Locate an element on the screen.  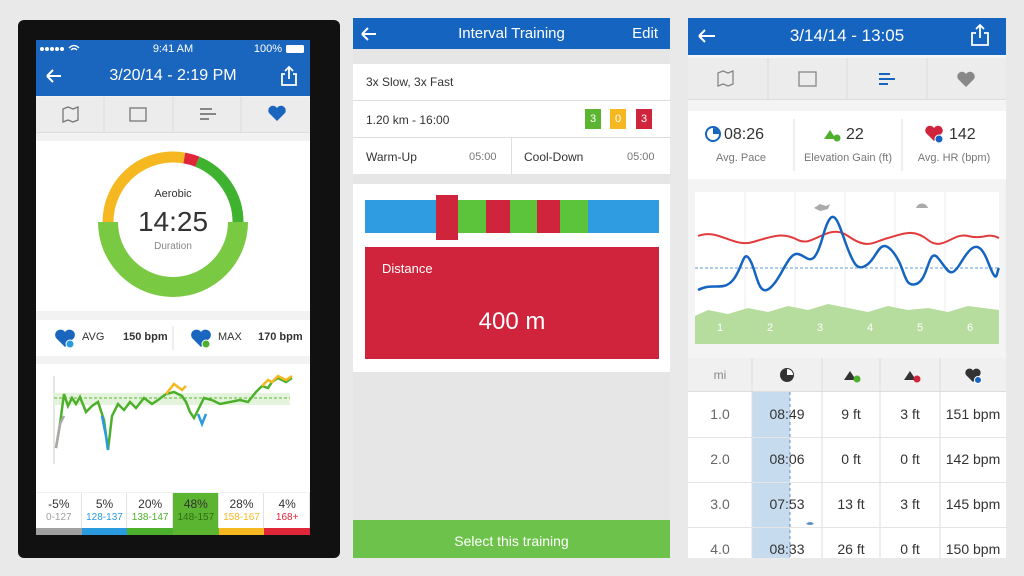
pace-highlight is located at coordinates (771, 475).